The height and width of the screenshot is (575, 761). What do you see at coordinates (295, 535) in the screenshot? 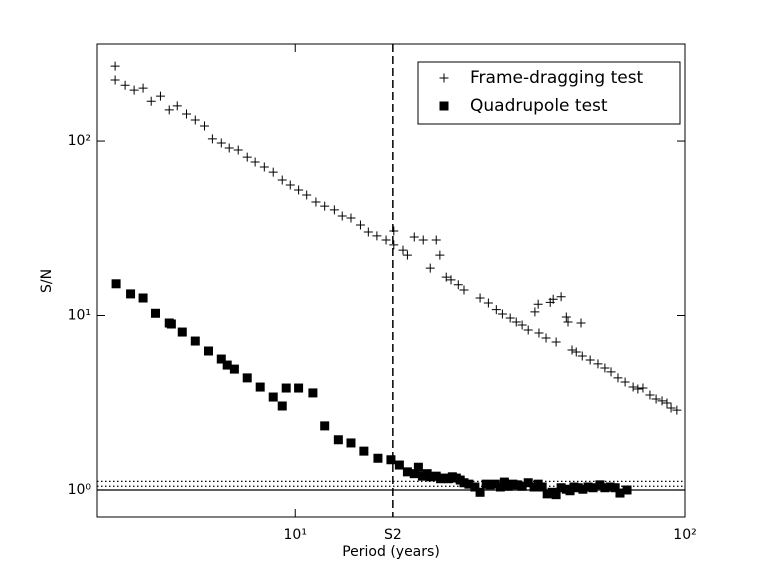
I see `x-tick-label: 10¹` at bounding box center [295, 535].